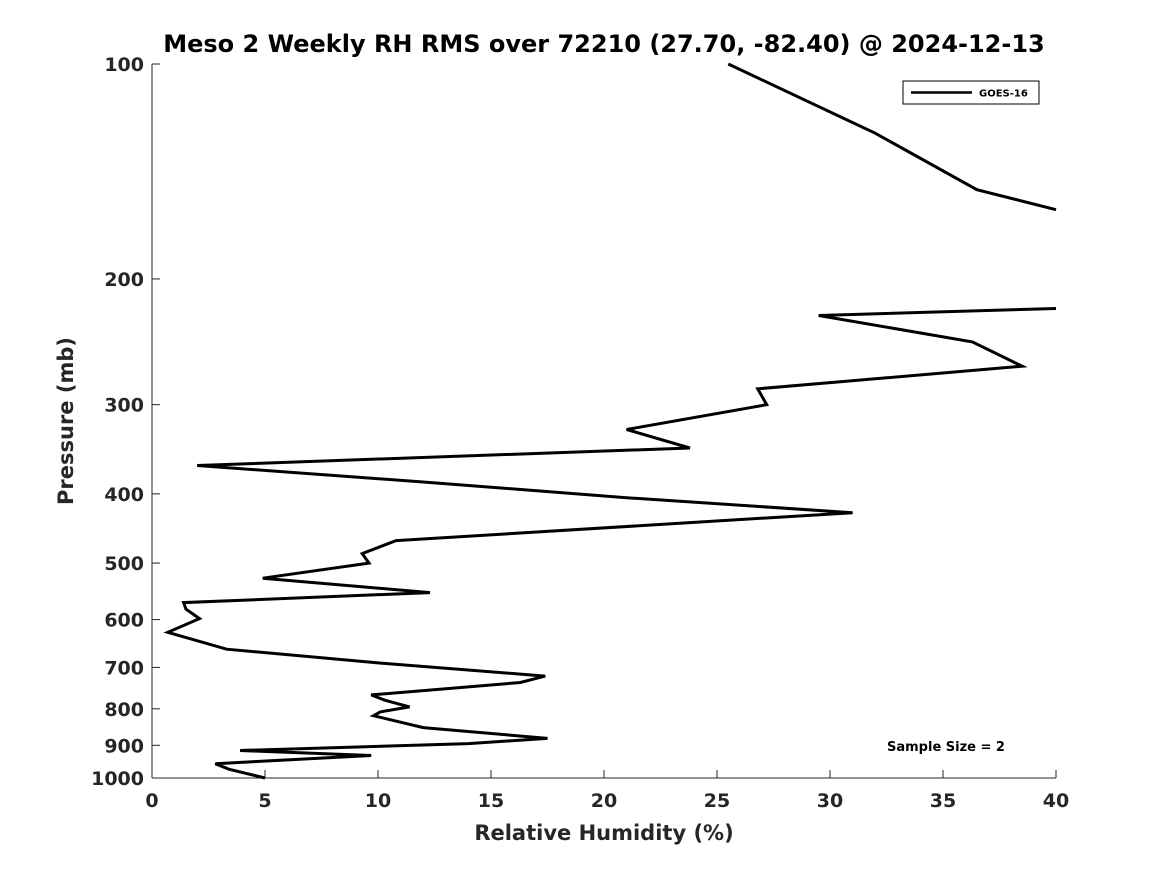  I want to click on y-tick-label: 600, so click(124, 621).